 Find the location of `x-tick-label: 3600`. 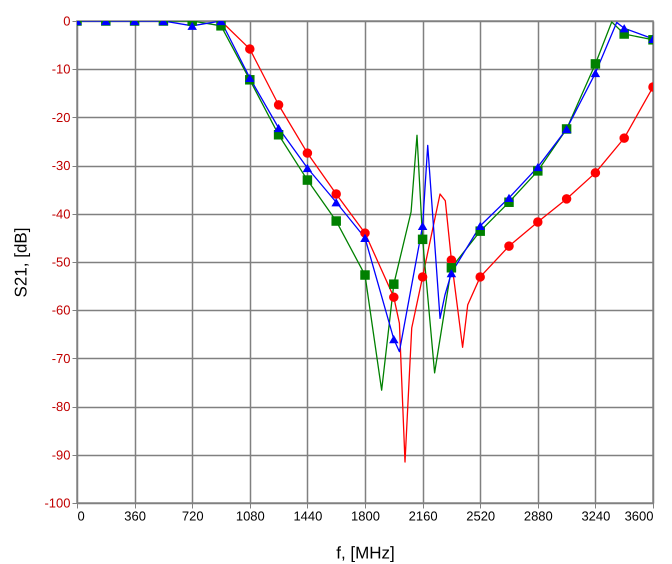

x-tick-label: 3600 is located at coordinates (639, 516).